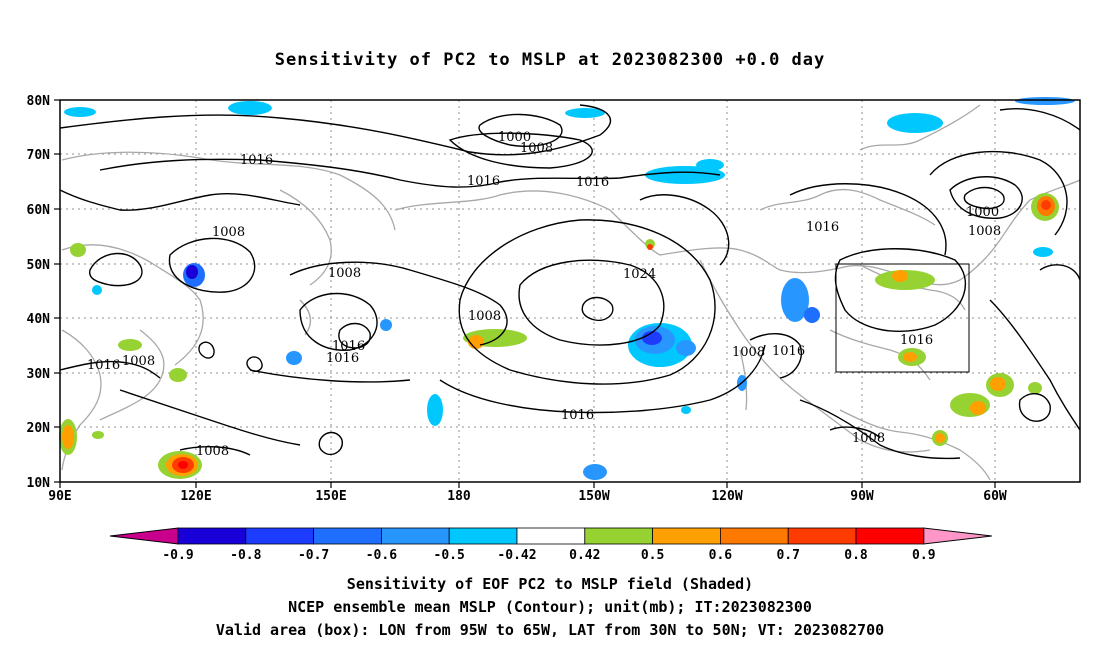  Describe the element at coordinates (330, 496) in the screenshot. I see `lon-label: 150E` at that location.